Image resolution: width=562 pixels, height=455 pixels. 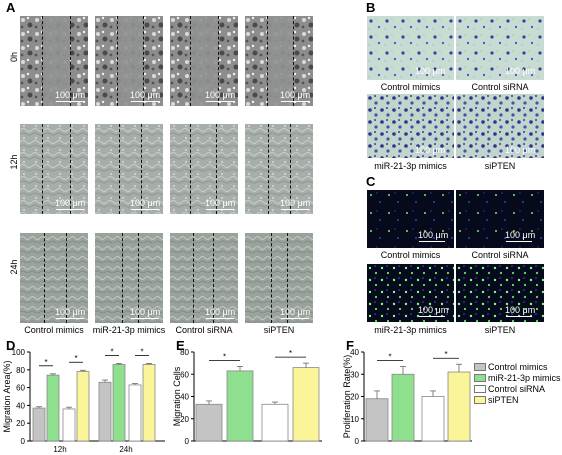 I want to click on panel-letter-e: E, so click(x=180, y=345).